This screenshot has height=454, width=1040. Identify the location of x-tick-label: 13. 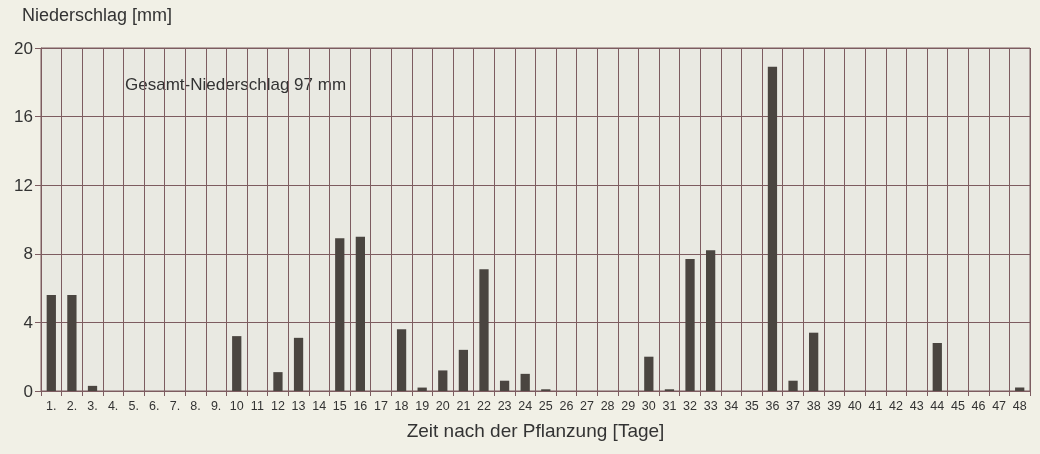
(298, 405).